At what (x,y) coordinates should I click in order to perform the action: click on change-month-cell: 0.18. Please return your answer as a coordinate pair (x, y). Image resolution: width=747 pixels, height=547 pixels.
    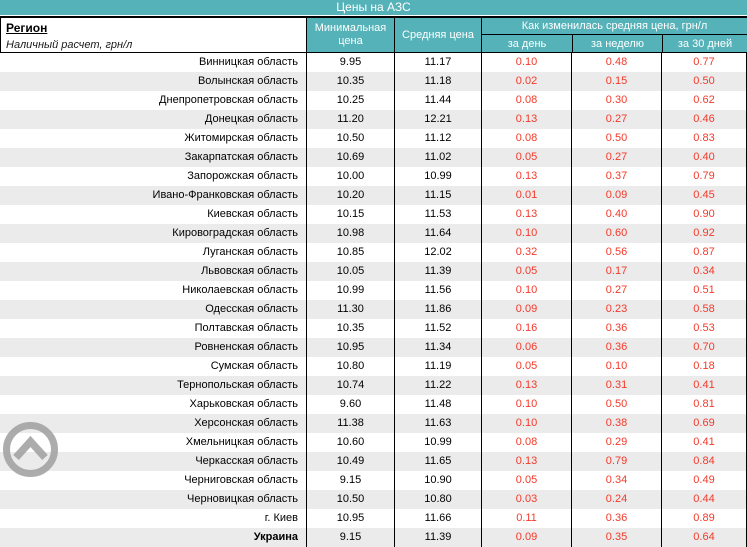
    Looking at the image, I should click on (704, 366).